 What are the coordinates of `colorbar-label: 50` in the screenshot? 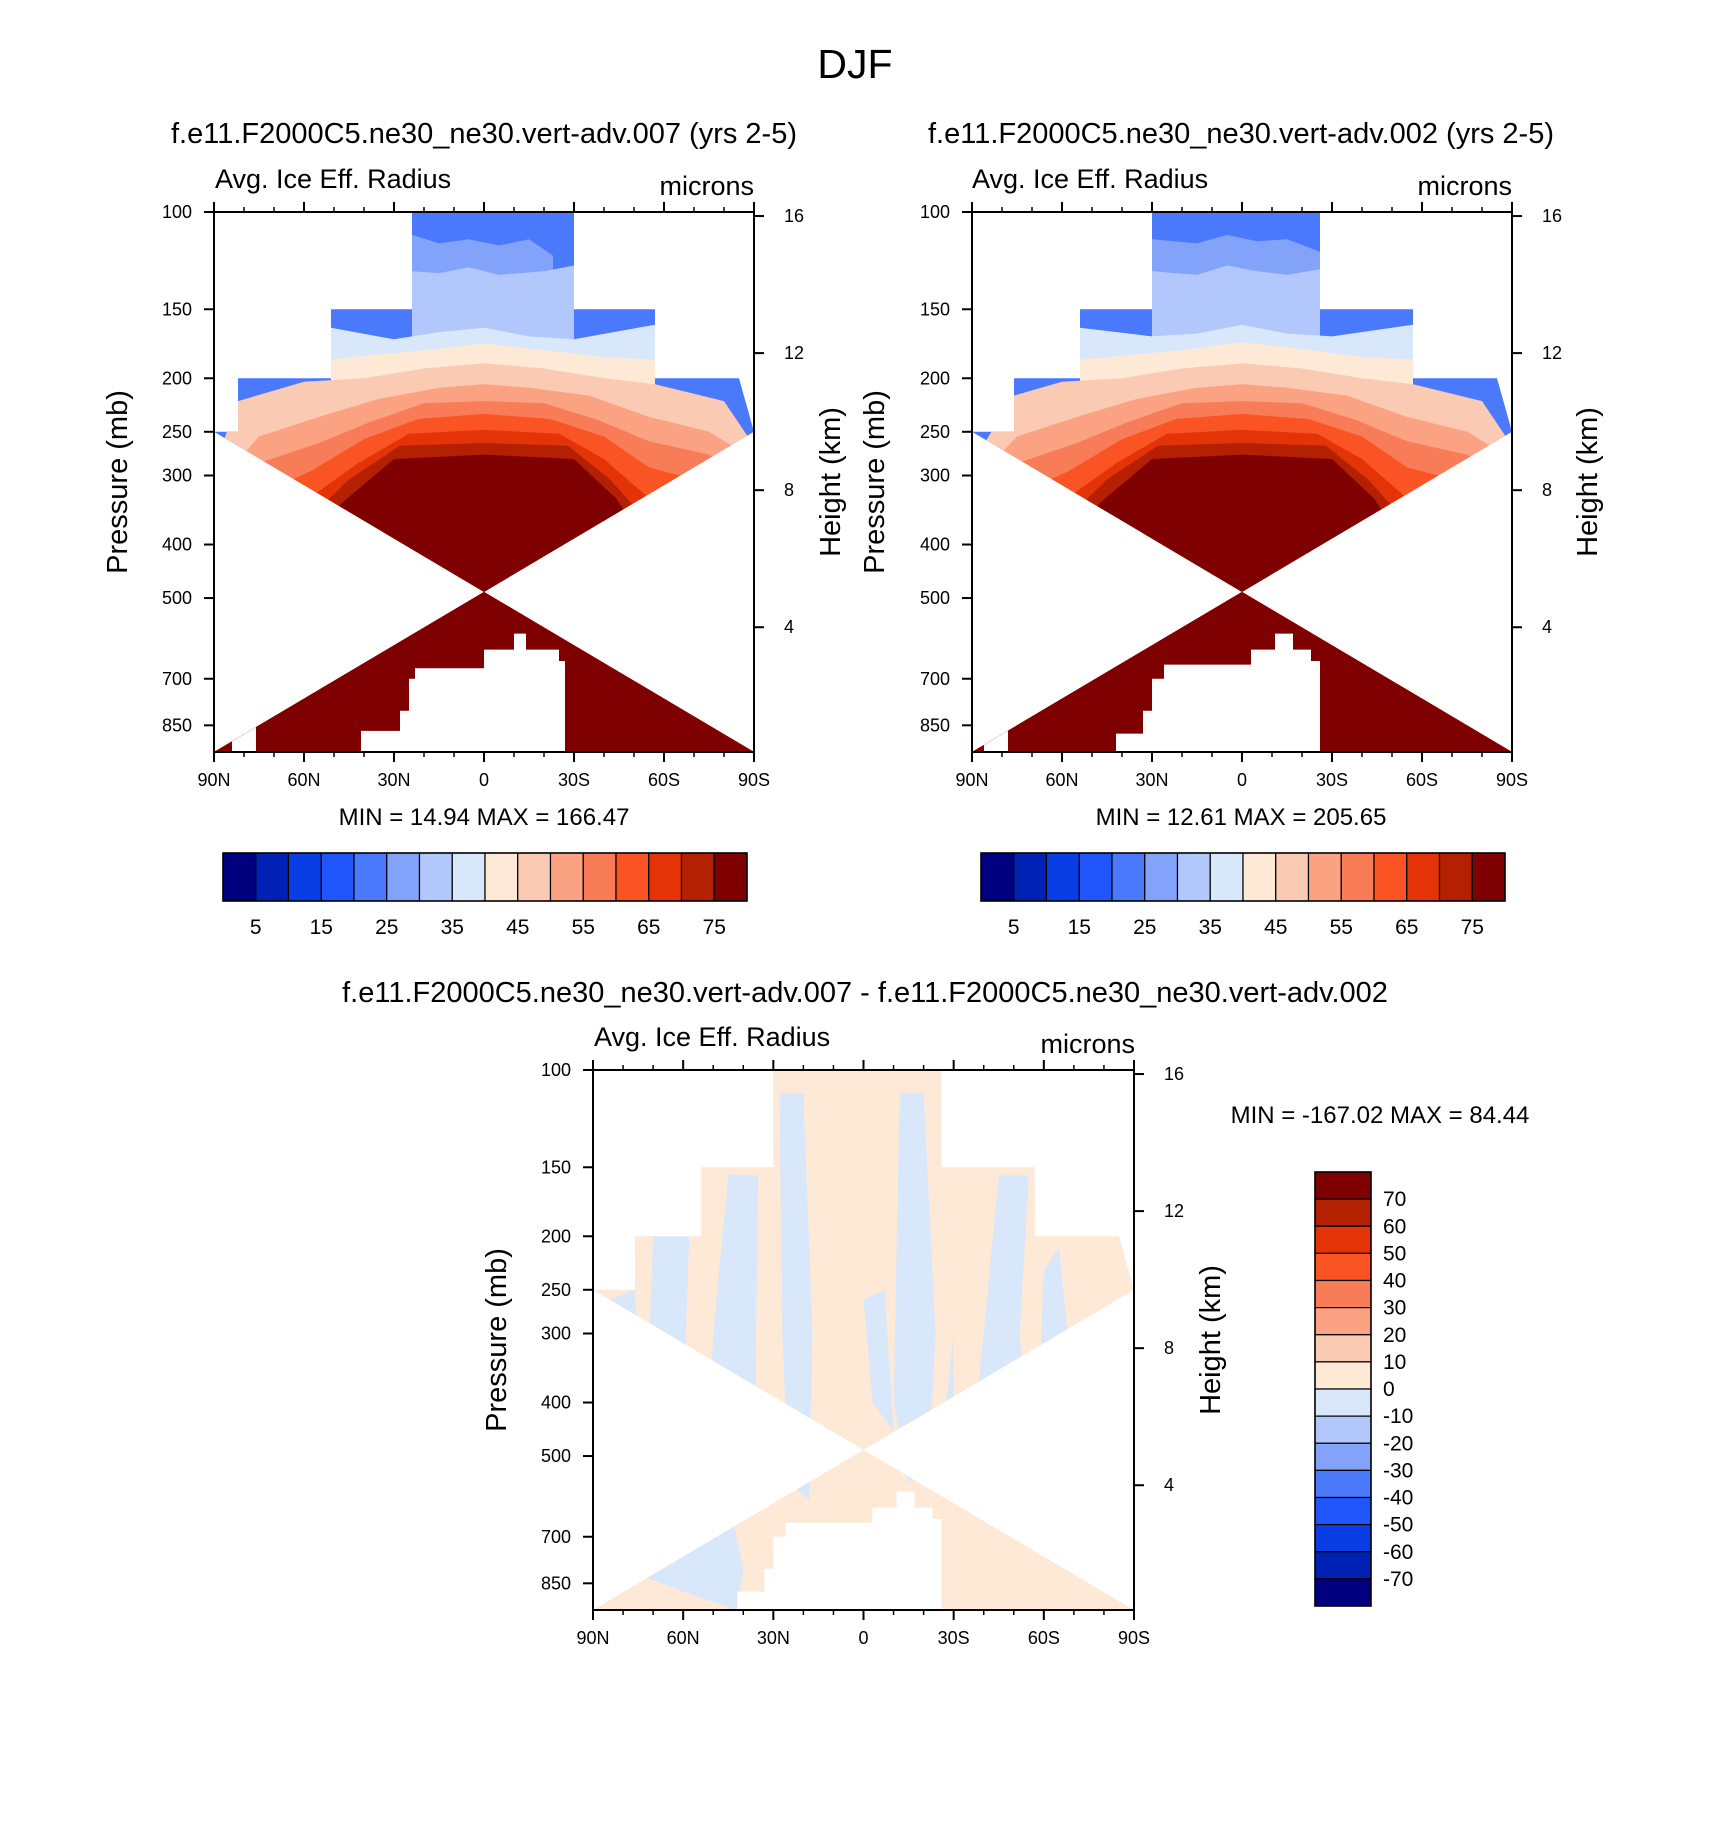 It's located at (1394, 1253).